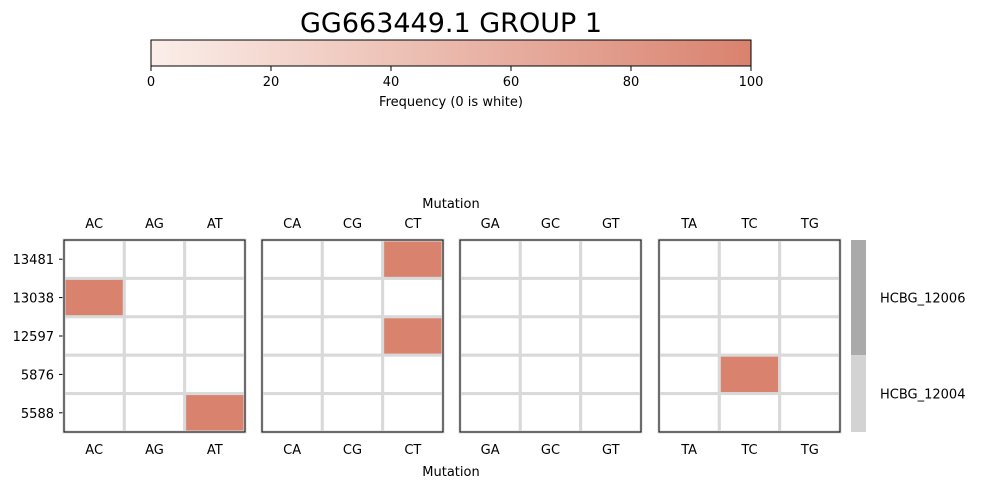 The height and width of the screenshot is (489, 982). I want to click on row-label: 5588, so click(37, 414).